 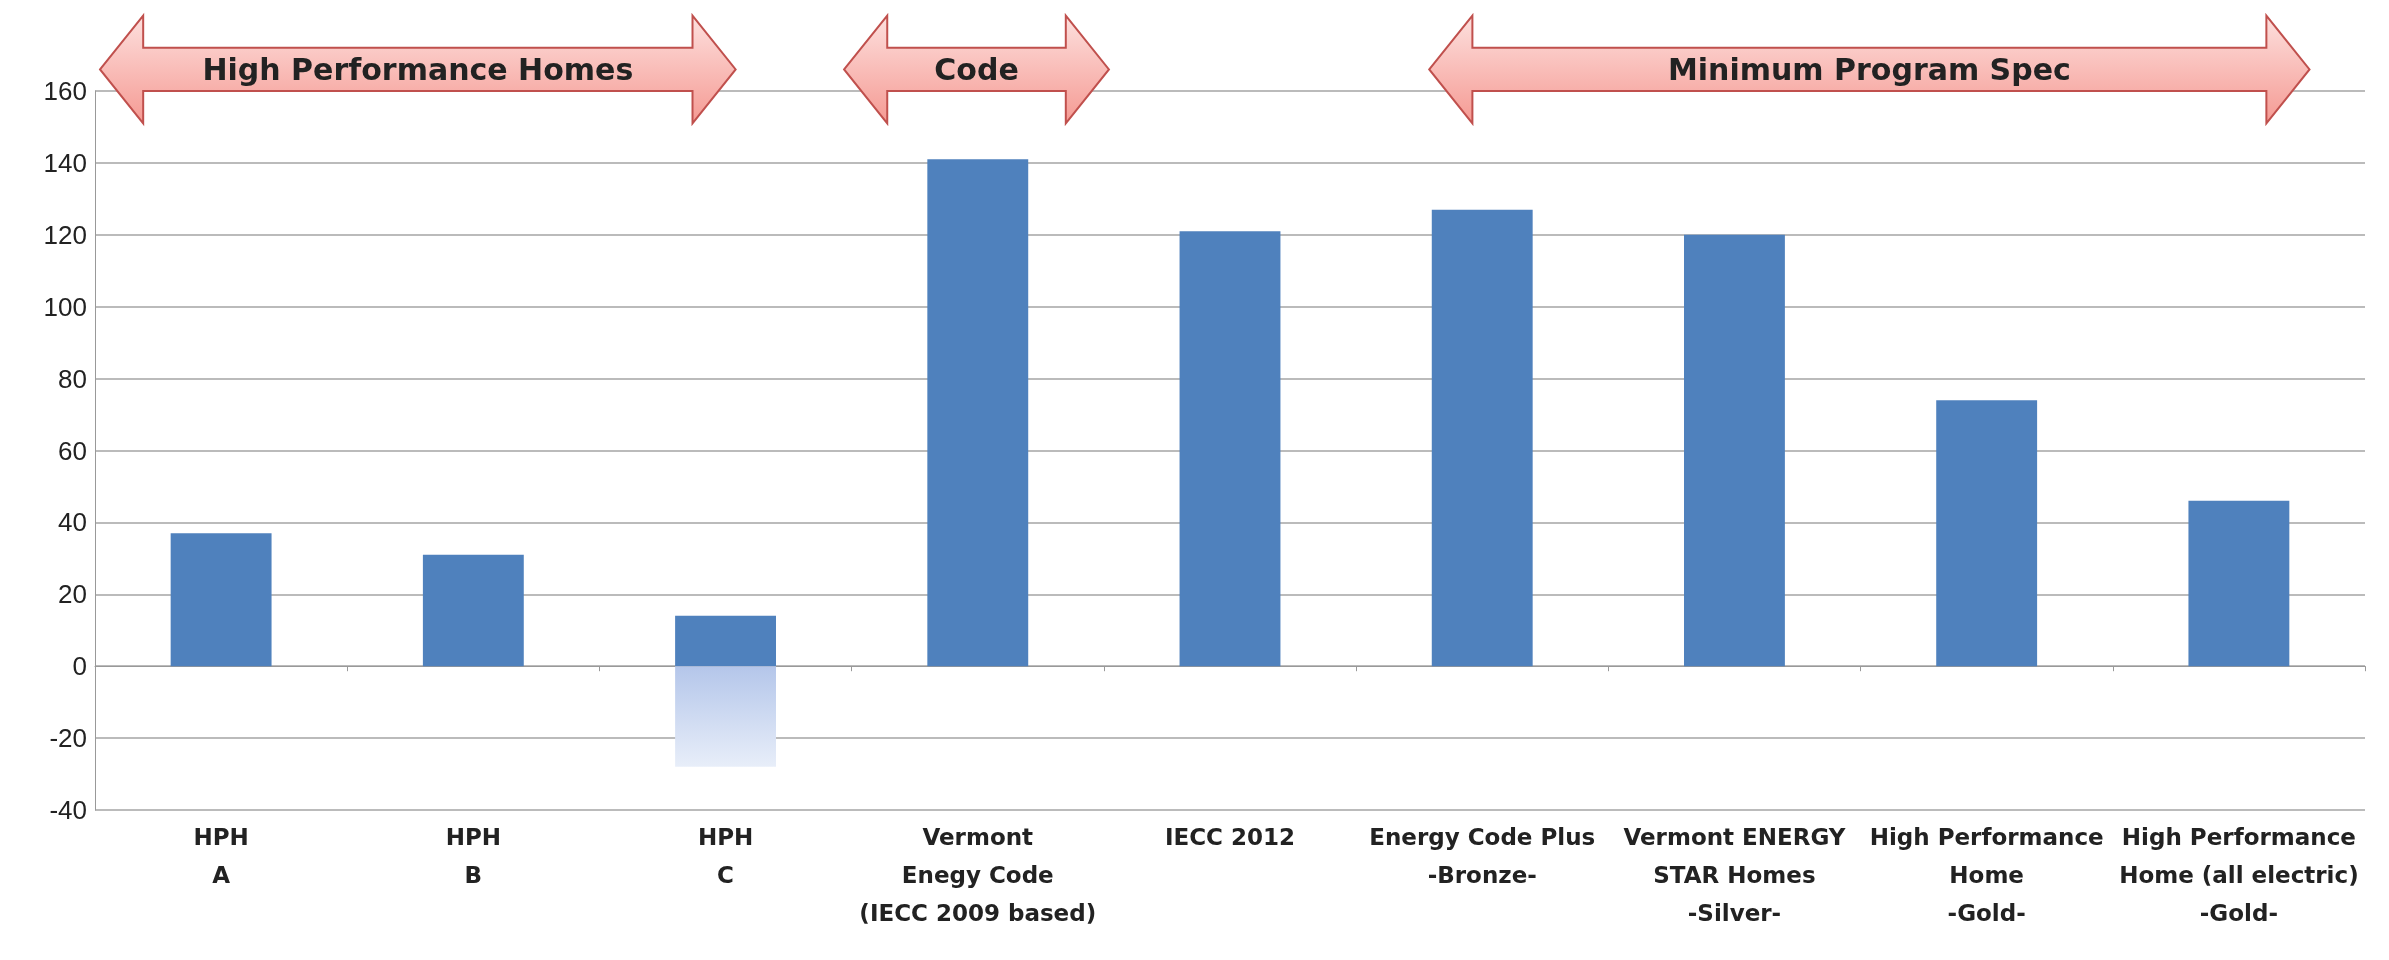 I want to click on y-tick-label: 20, so click(x=72, y=594).